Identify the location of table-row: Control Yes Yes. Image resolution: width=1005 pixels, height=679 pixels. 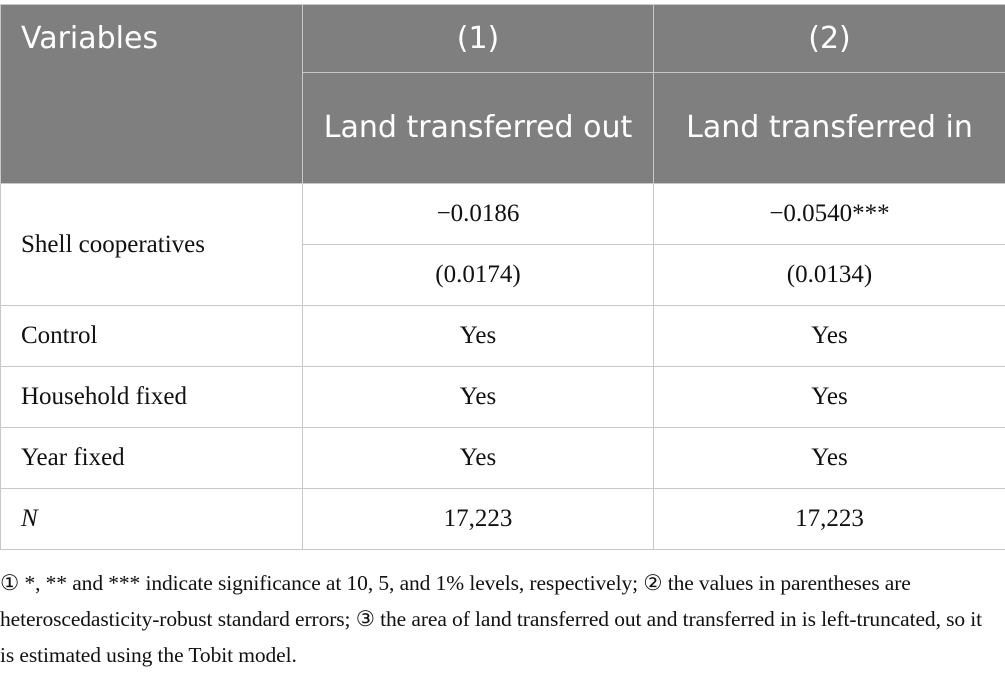
(502, 336).